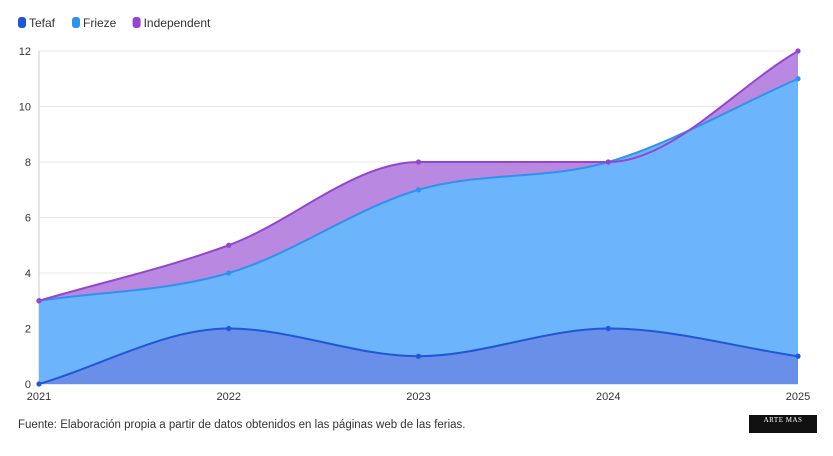 Image resolution: width=833 pixels, height=456 pixels. What do you see at coordinates (177, 23) in the screenshot?
I see `legend-label-independent: Independent` at bounding box center [177, 23].